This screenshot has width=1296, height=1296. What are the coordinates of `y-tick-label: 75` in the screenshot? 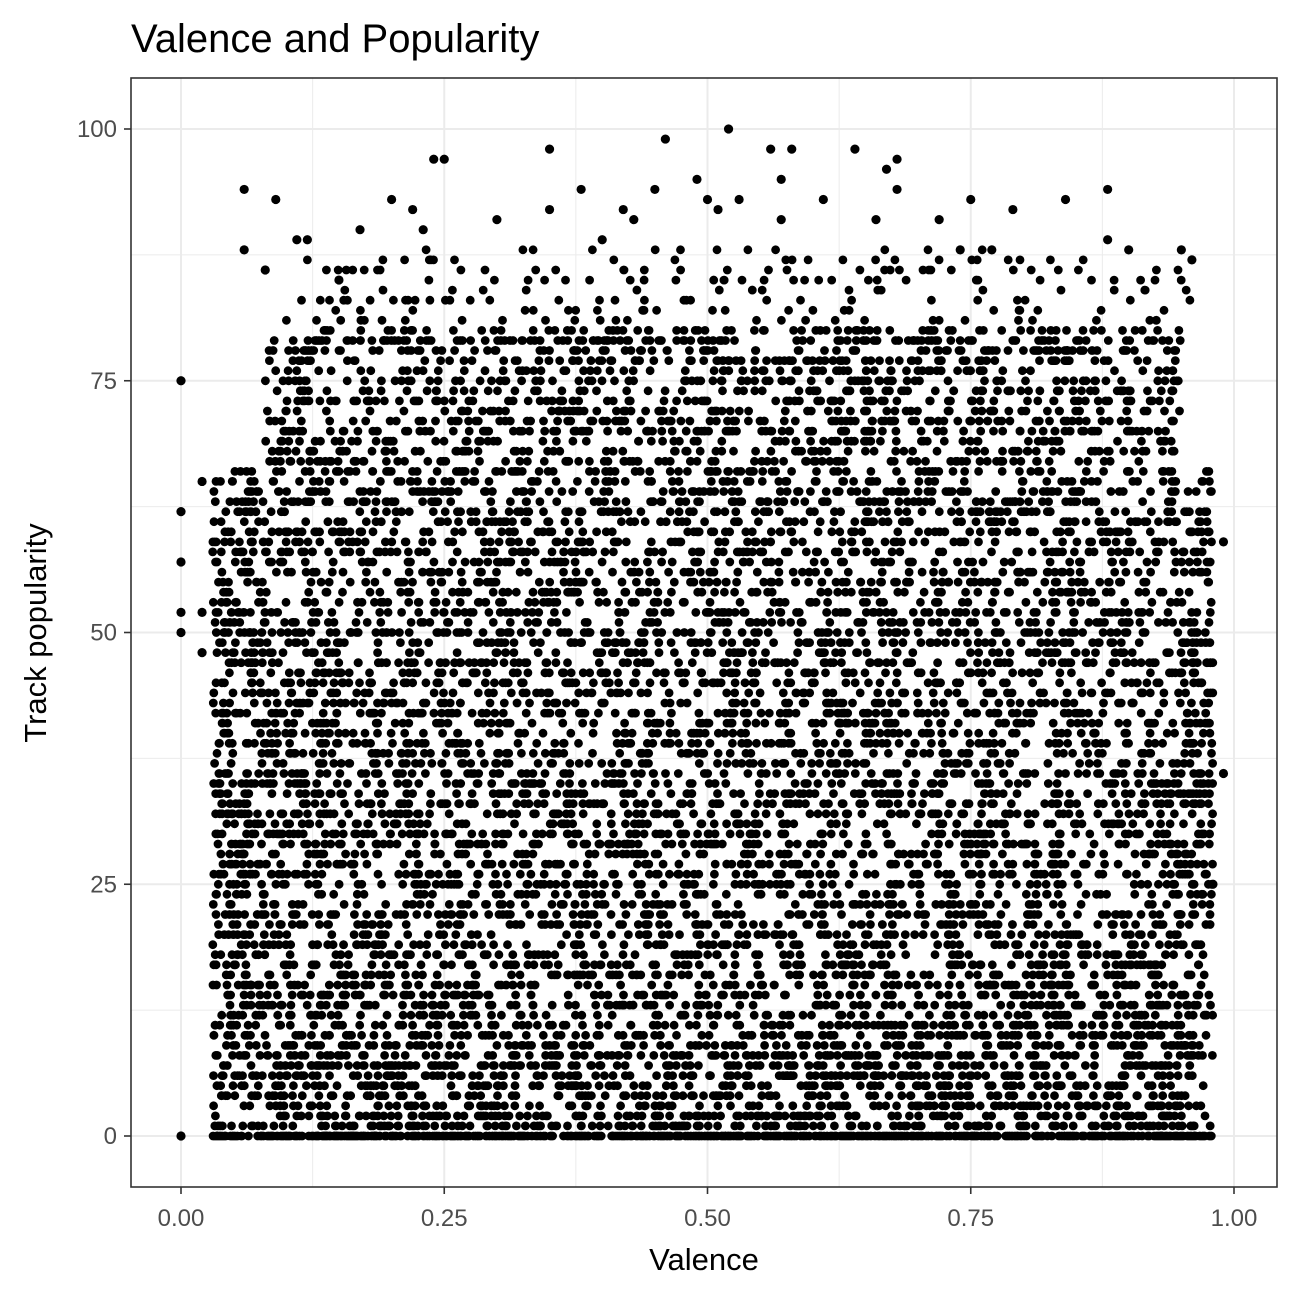 It's located at (103, 381).